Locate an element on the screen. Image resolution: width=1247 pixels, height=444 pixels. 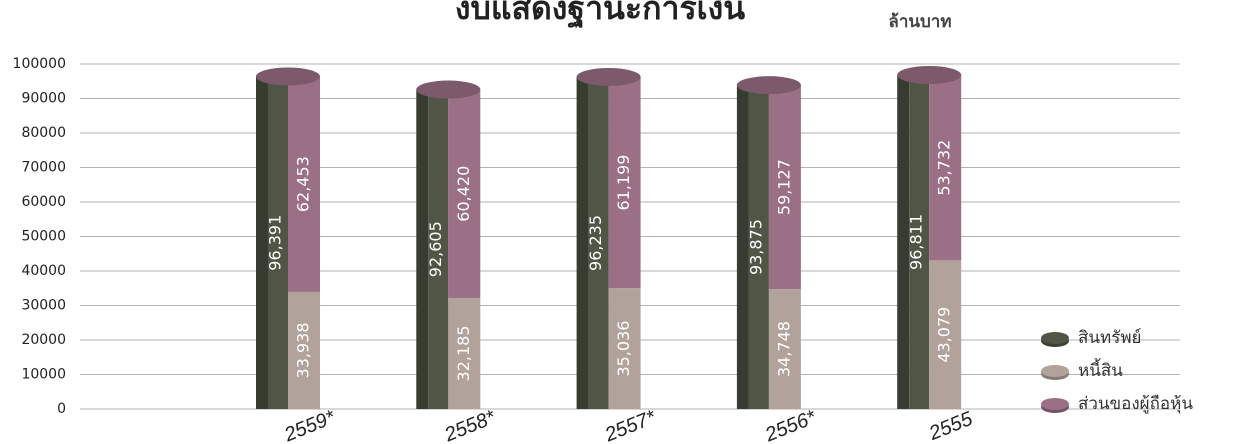
value-label: 60,420 is located at coordinates (463, 194).